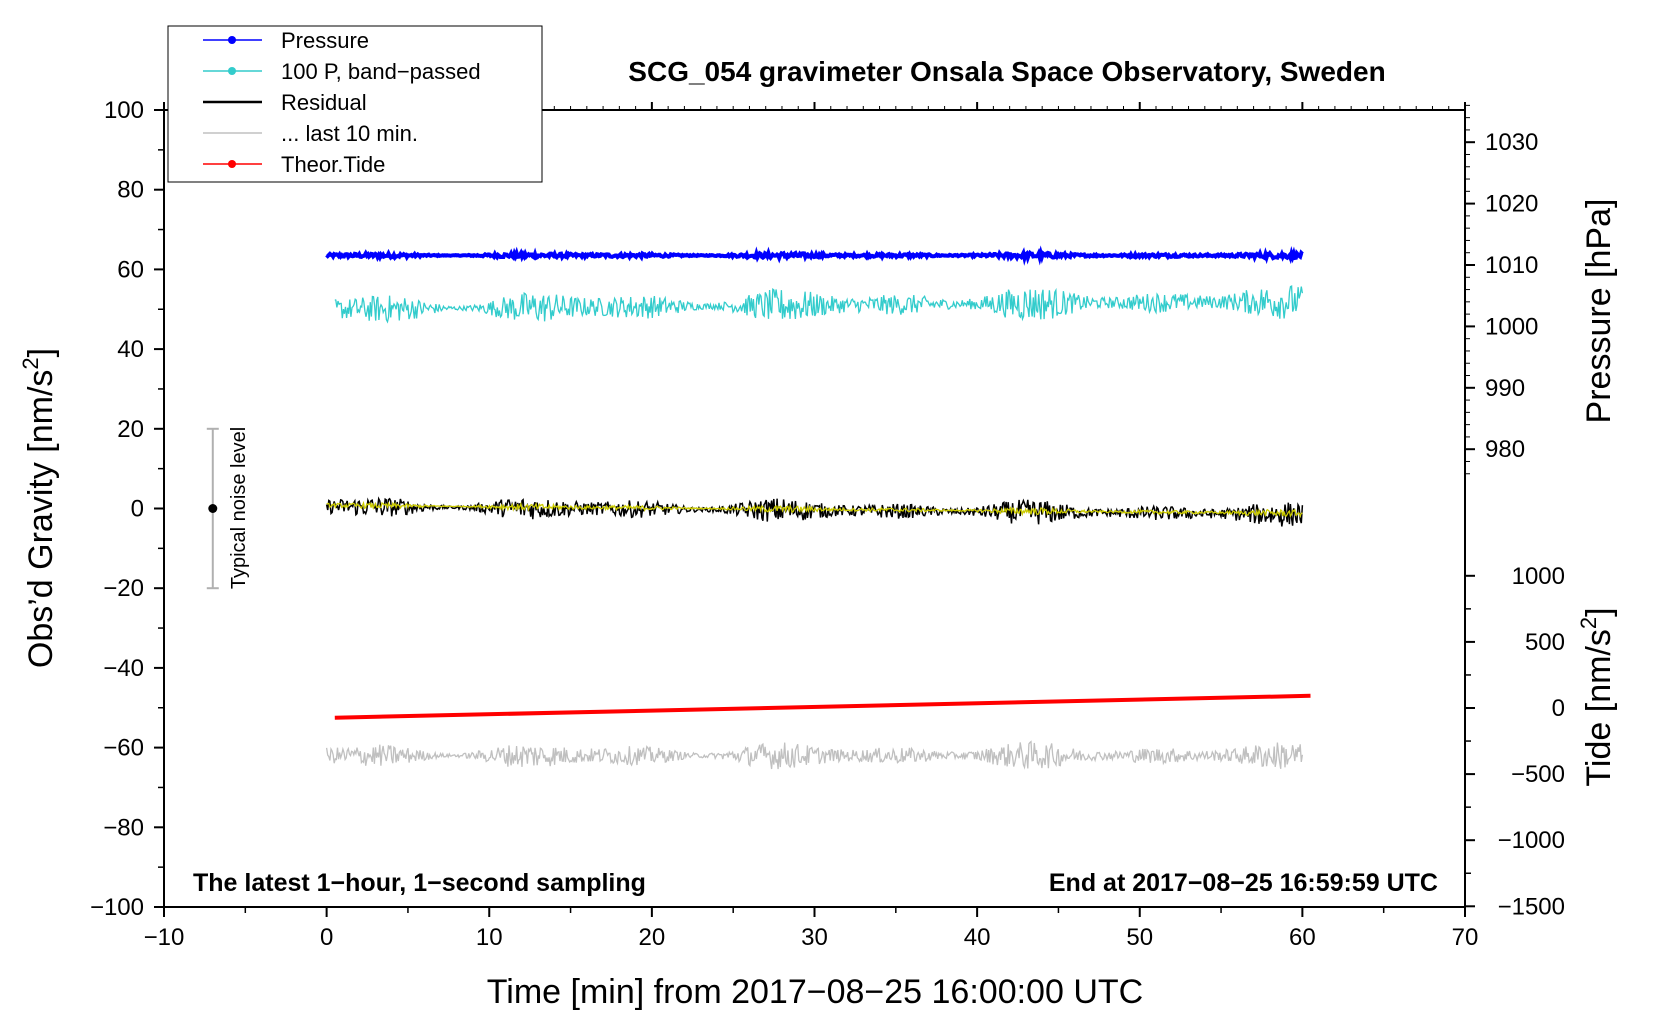 The image size is (1660, 1020). Describe the element at coordinates (1531, 840) in the screenshot. I see `tide-tick-label: −1000` at that location.